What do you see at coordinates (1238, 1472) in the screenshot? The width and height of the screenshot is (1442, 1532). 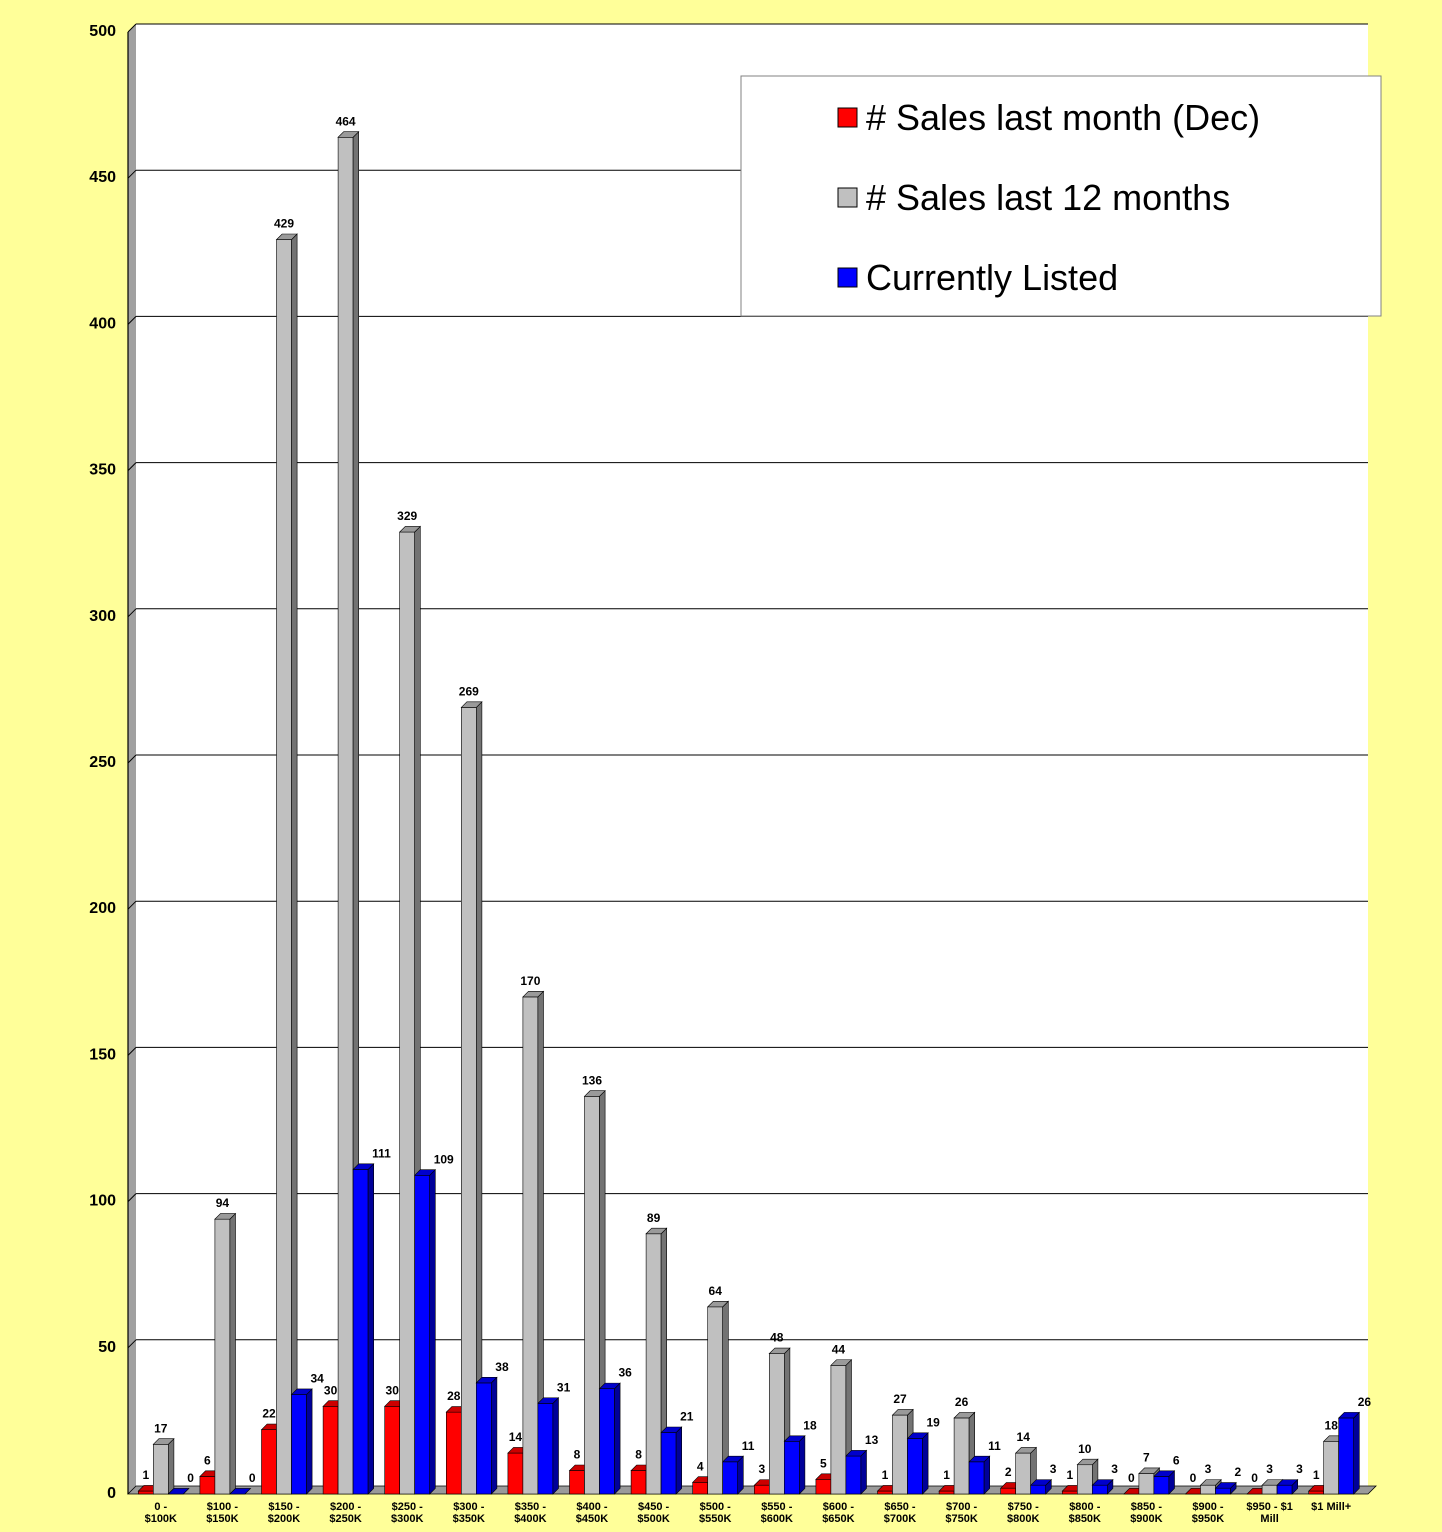 I see `data-label: 2` at bounding box center [1238, 1472].